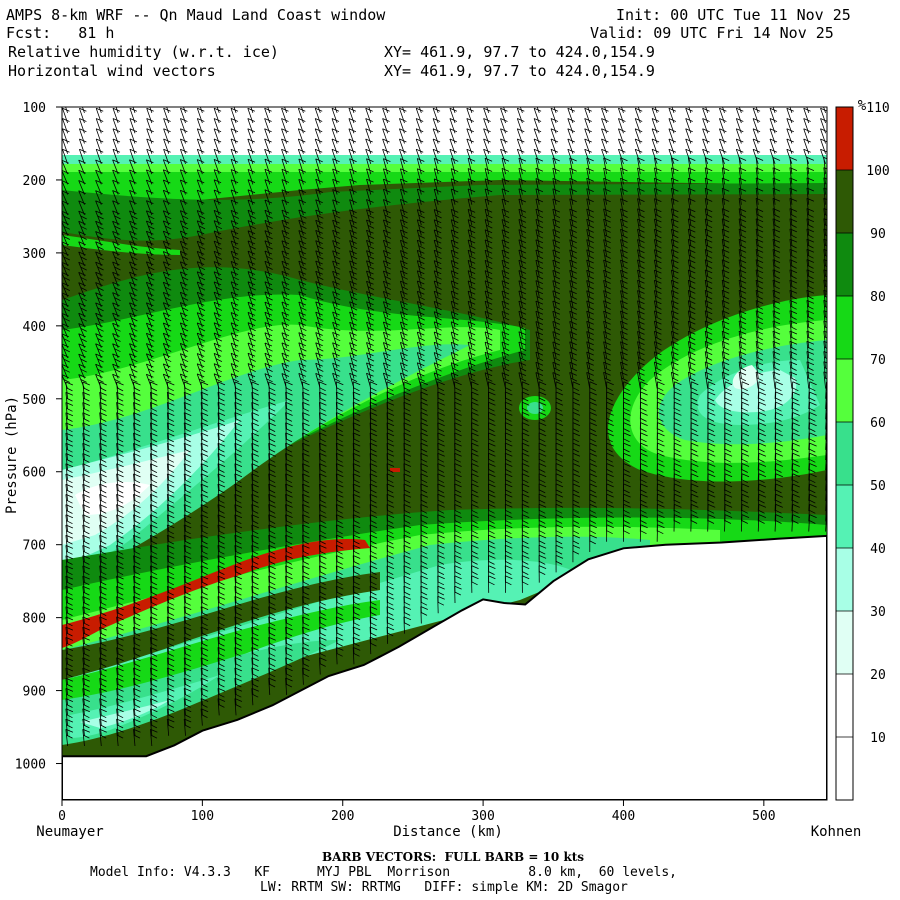 Image resolution: width=900 pixels, height=900 pixels. Describe the element at coordinates (34, 254) in the screenshot. I see `y-tick-label: 300` at that location.